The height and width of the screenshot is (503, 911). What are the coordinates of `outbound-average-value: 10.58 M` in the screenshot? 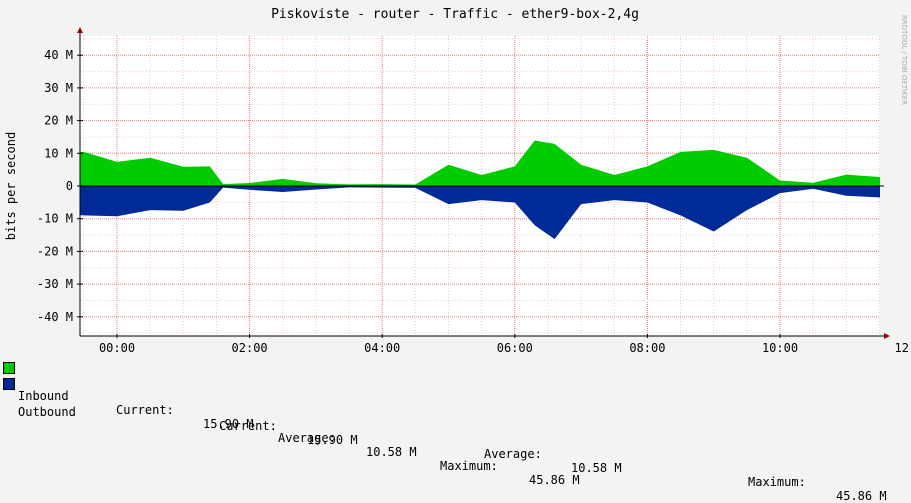 It's located at (596, 468).